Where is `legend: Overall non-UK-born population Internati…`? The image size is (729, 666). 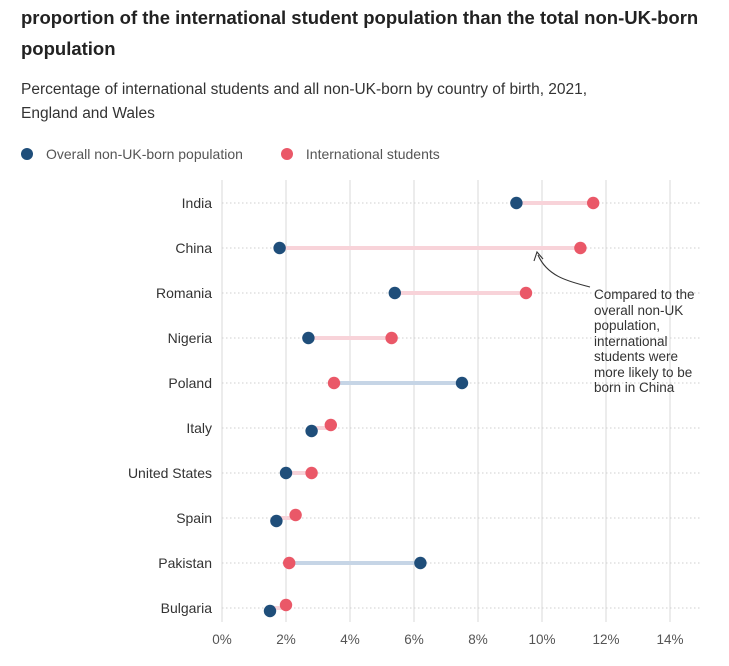 legend: Overall non-UK-born population Internati… is located at coordinates (249, 154).